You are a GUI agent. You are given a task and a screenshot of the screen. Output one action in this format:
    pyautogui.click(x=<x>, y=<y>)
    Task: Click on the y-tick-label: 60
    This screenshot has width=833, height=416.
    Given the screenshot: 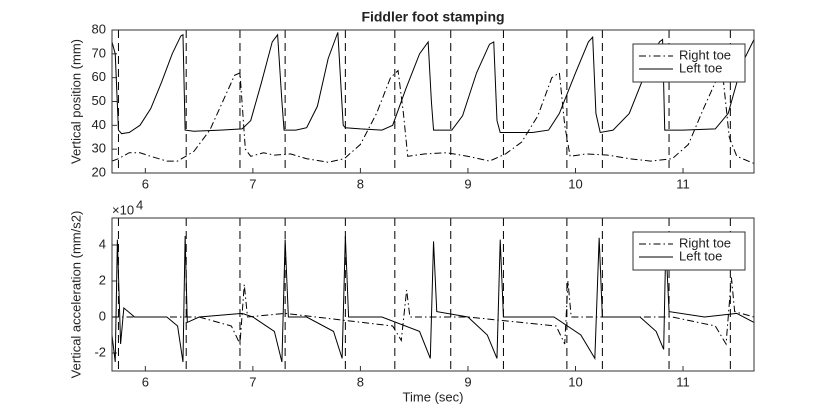 What is the action you would take?
    pyautogui.click(x=99, y=76)
    